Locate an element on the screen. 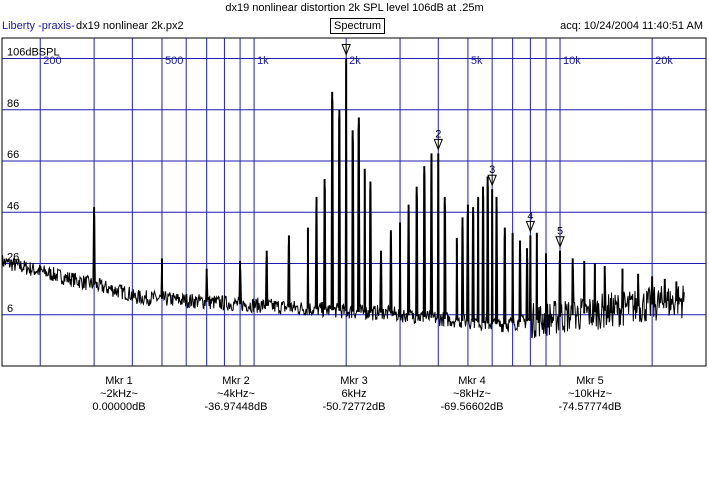  marker-readout: Mkr 2 ~4kHz~ -36.97448dB is located at coordinates (236, 394).